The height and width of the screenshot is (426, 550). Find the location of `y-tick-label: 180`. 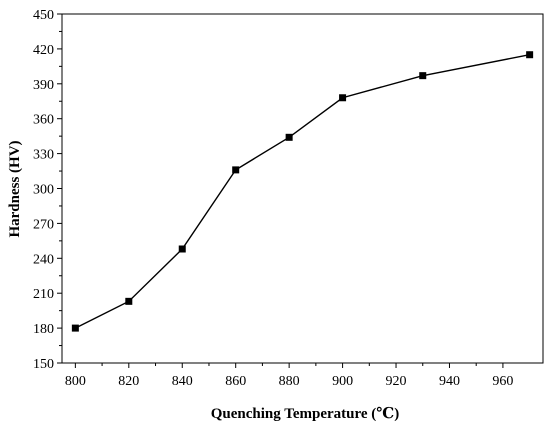

y-tick-label: 180 is located at coordinates (43, 329).